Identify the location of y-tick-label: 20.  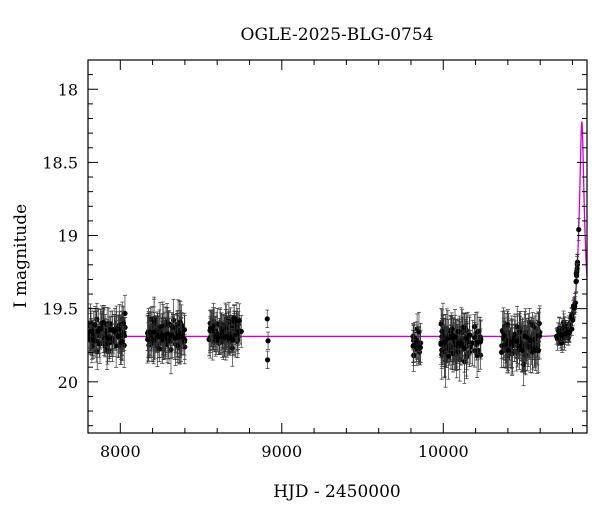
(68, 382).